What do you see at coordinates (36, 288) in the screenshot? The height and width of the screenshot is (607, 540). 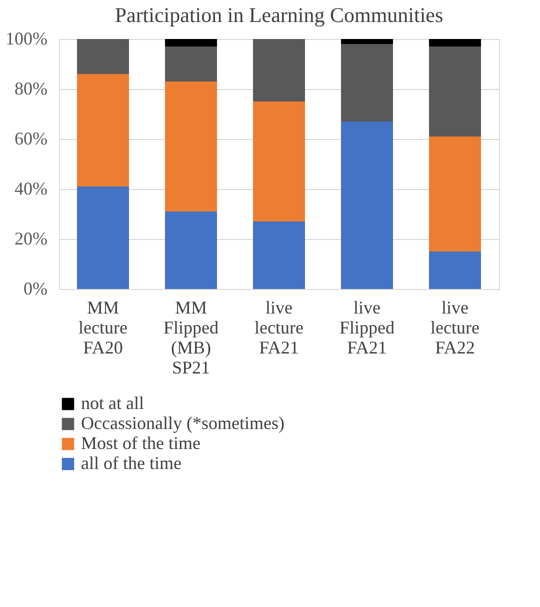 I see `y-tick-label: 0%` at bounding box center [36, 288].